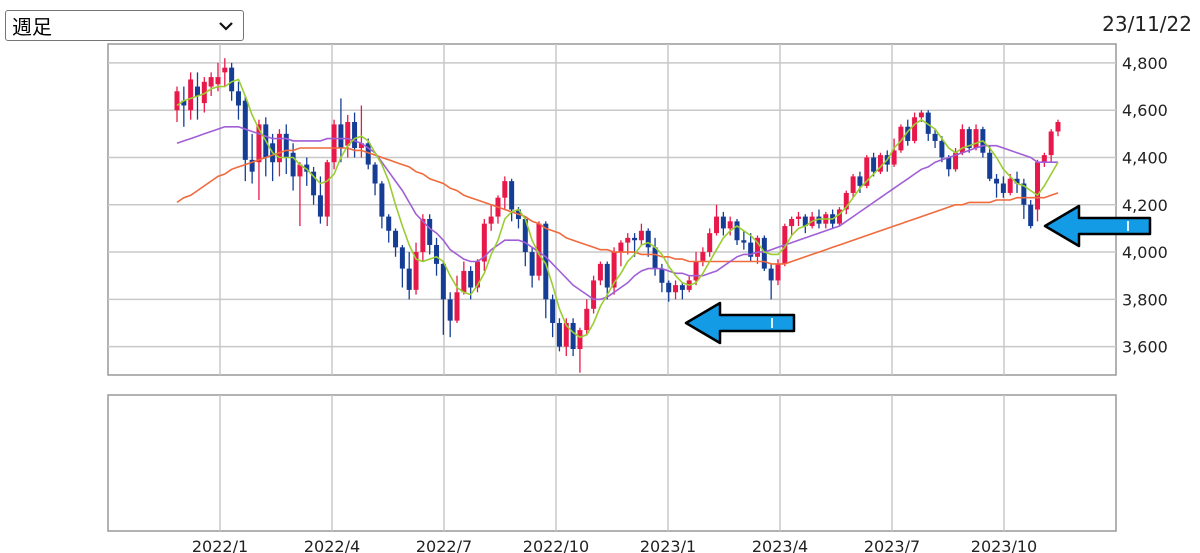 Image resolution: width=1200 pixels, height=553 pixels. Describe the element at coordinates (780, 545) in the screenshot. I see `x-tick-label: 2023/4` at that location.